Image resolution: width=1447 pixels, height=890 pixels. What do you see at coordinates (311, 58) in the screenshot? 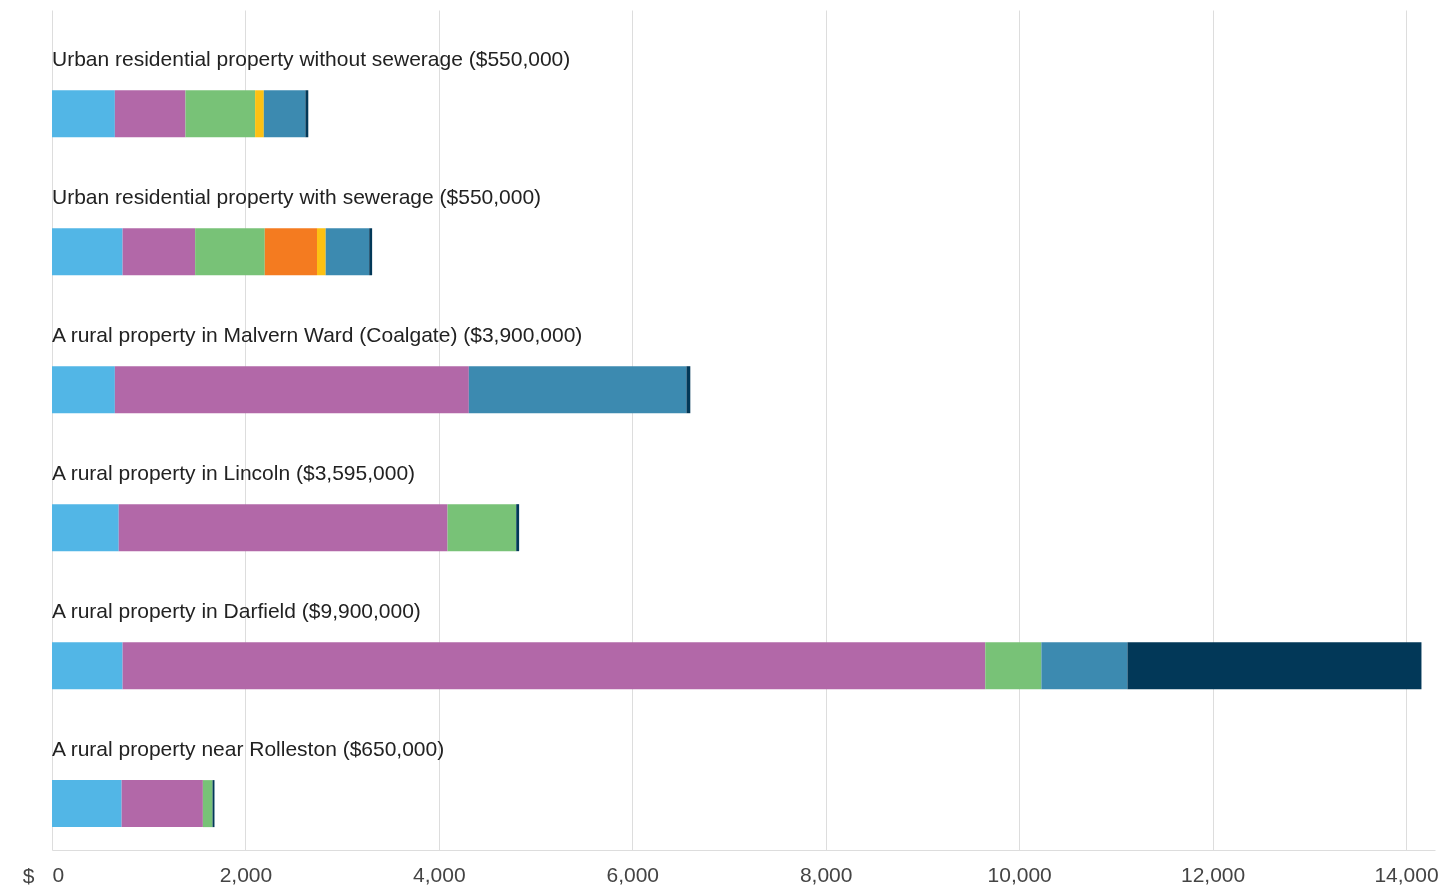
I see `y-tick-label: Urban residential property without sewerage ($550,000)` at bounding box center [311, 58].